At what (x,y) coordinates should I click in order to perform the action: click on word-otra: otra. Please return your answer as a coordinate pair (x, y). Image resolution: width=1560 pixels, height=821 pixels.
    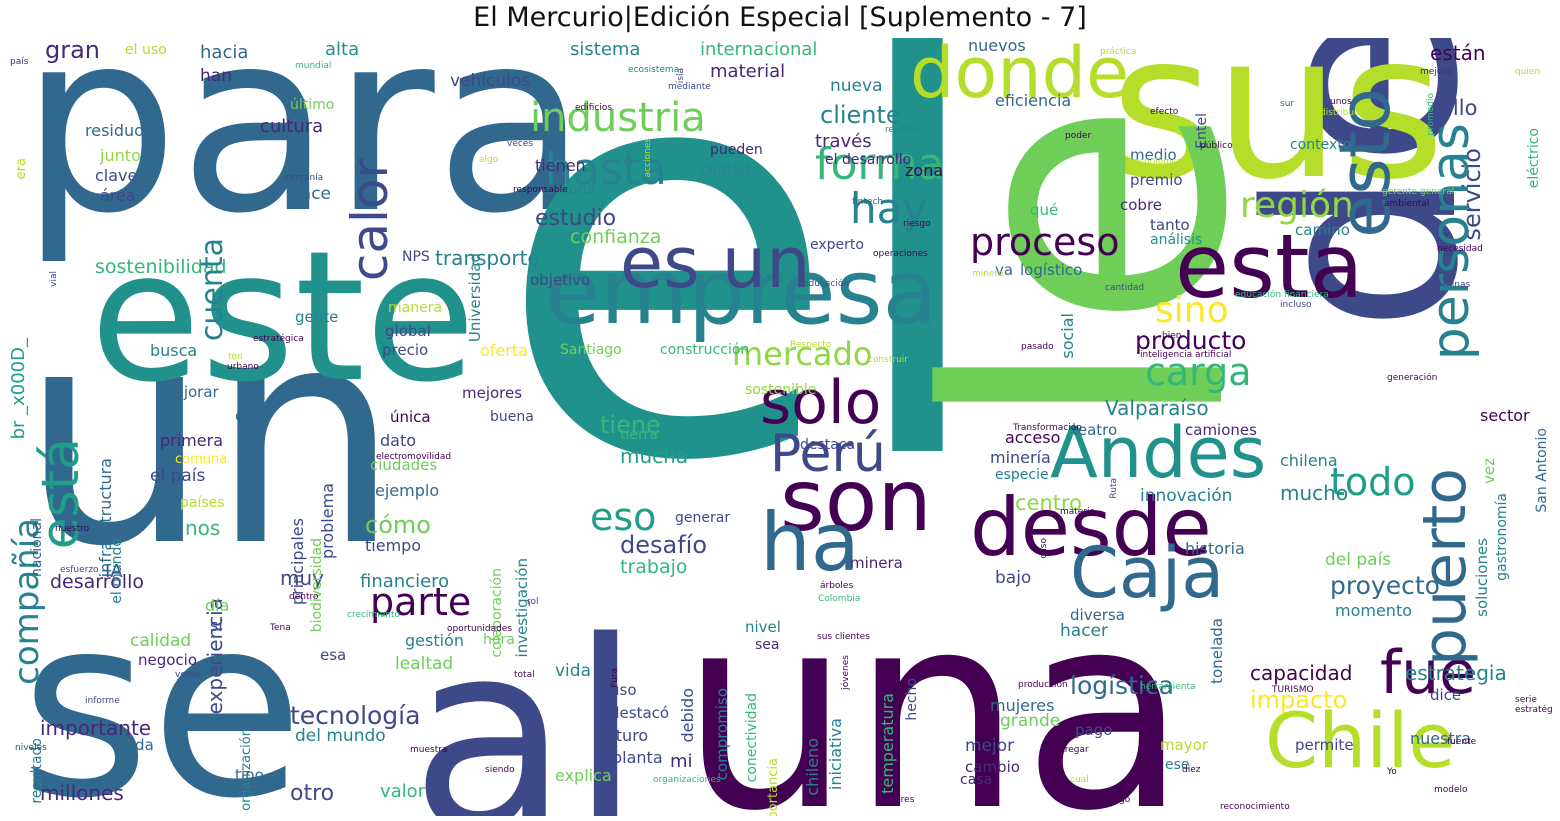
    Looking at the image, I should click on (251, 415).